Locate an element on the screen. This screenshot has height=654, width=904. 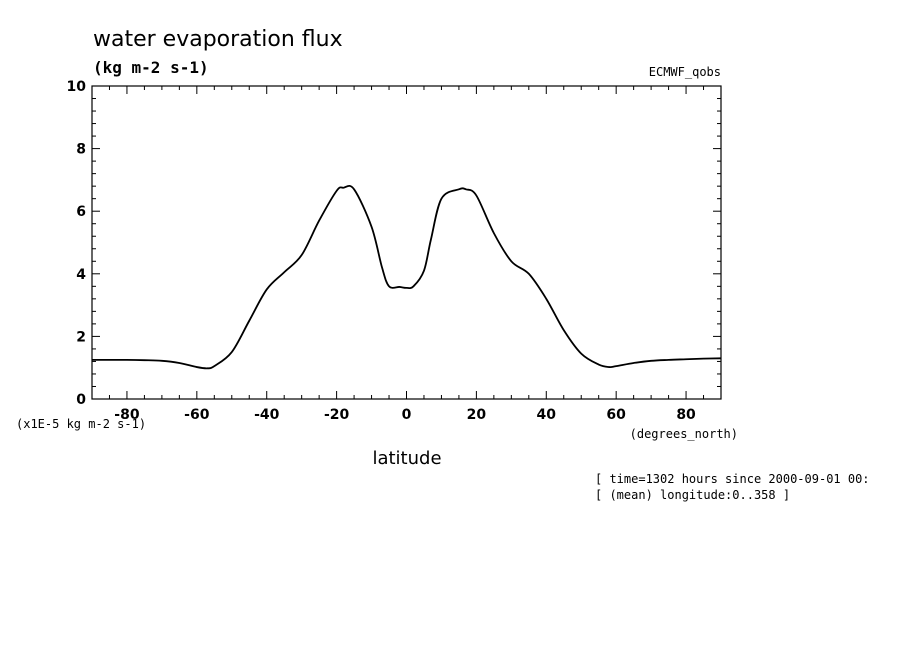
units-label: (kg m-2 s-1) is located at coordinates (151, 67).